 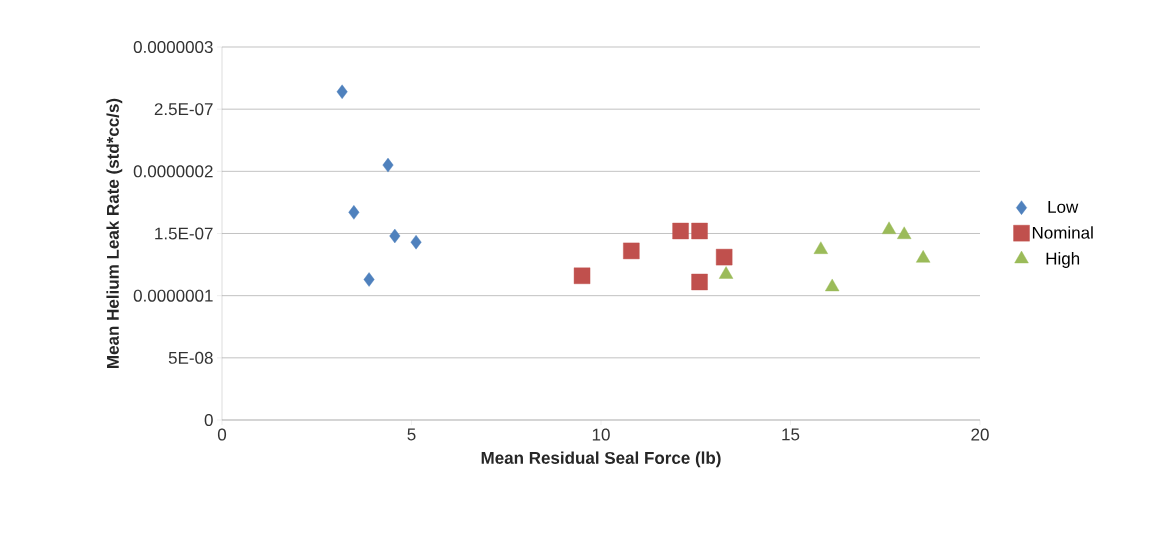 I want to click on y-tick-label: 2.5E-07, so click(x=183, y=109).